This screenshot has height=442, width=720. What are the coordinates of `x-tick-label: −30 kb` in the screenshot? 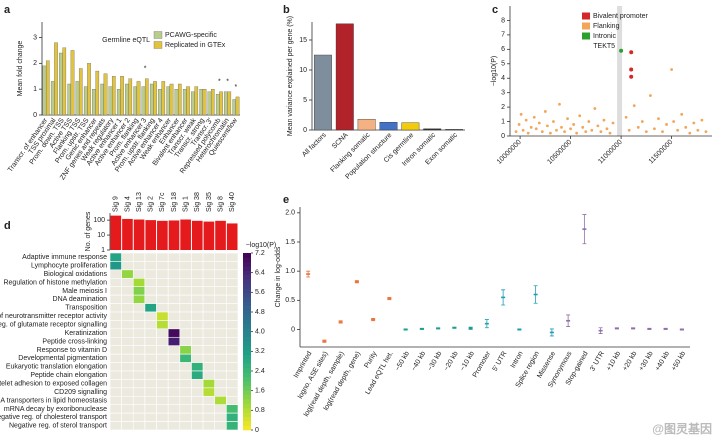 It's located at (435, 361).